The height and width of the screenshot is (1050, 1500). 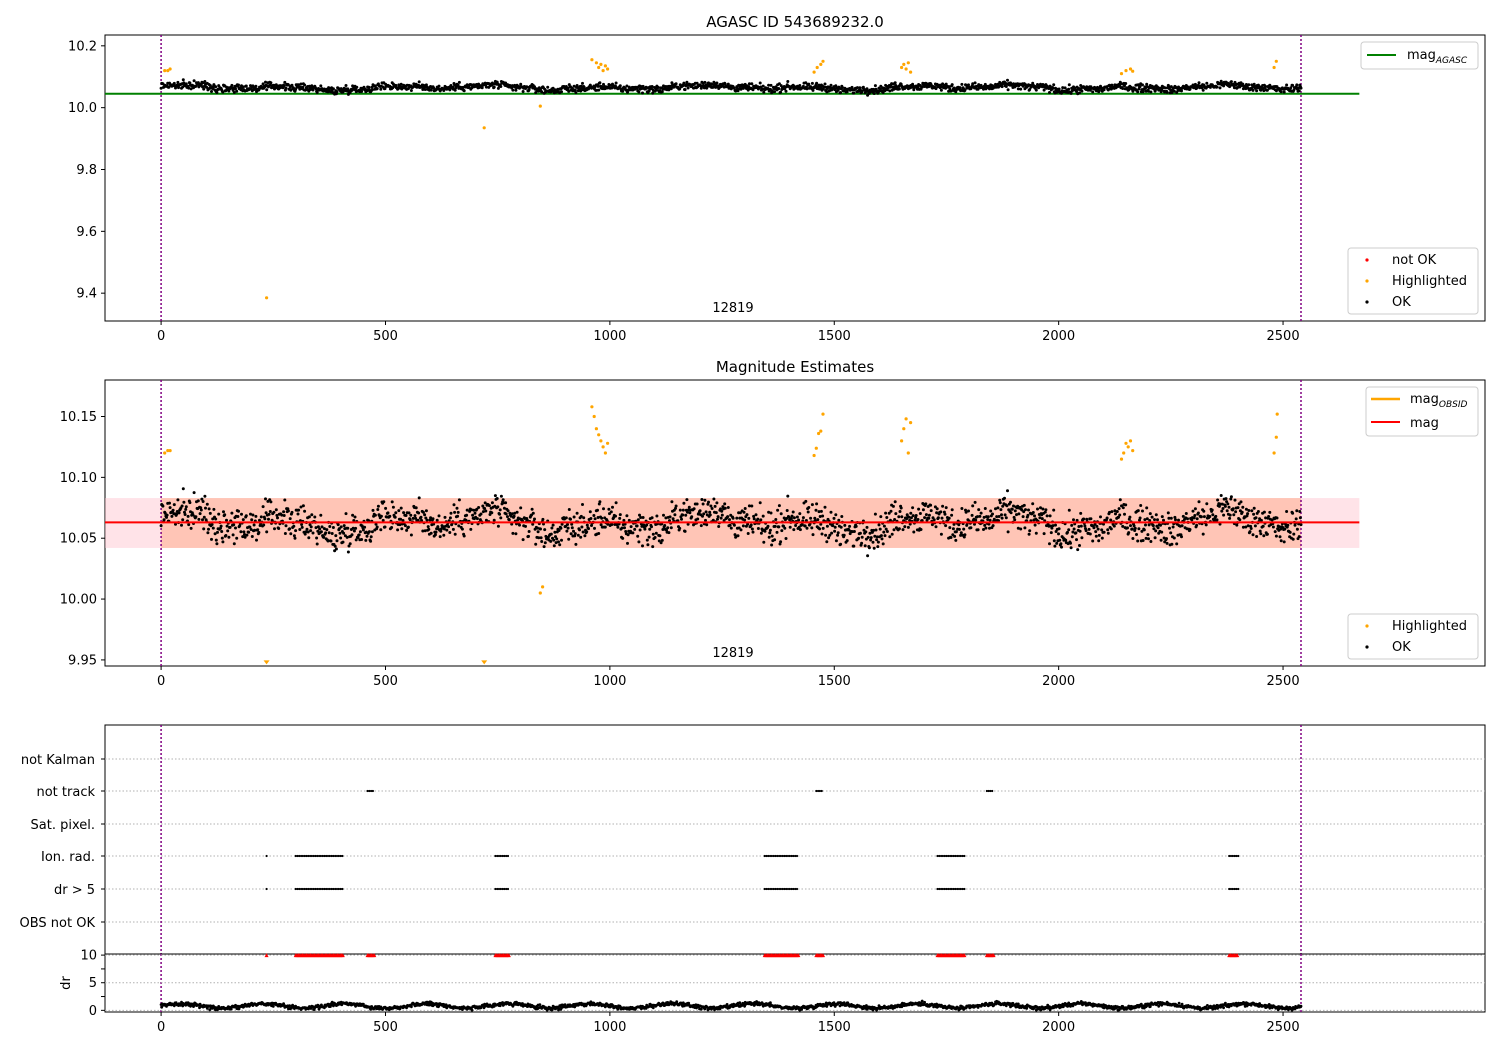 What do you see at coordinates (1367, 626) in the screenshot?
I see `legend2-swatch-highlighted` at bounding box center [1367, 626].